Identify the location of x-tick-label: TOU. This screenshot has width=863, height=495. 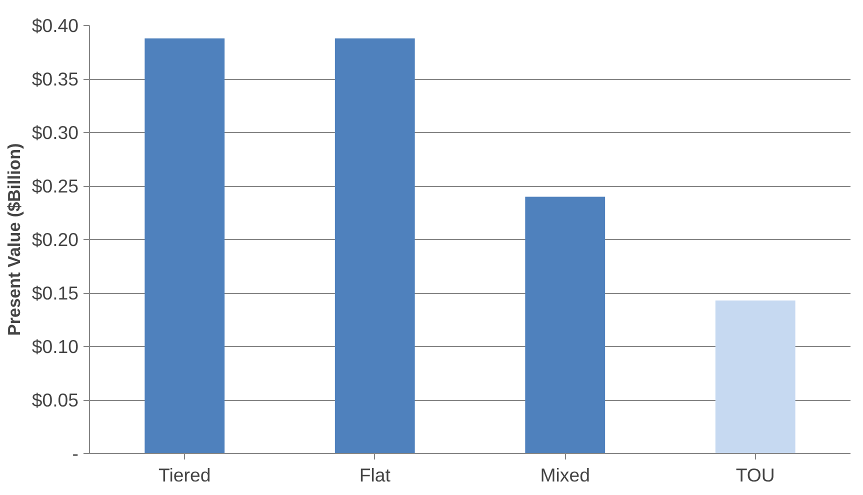
(755, 475).